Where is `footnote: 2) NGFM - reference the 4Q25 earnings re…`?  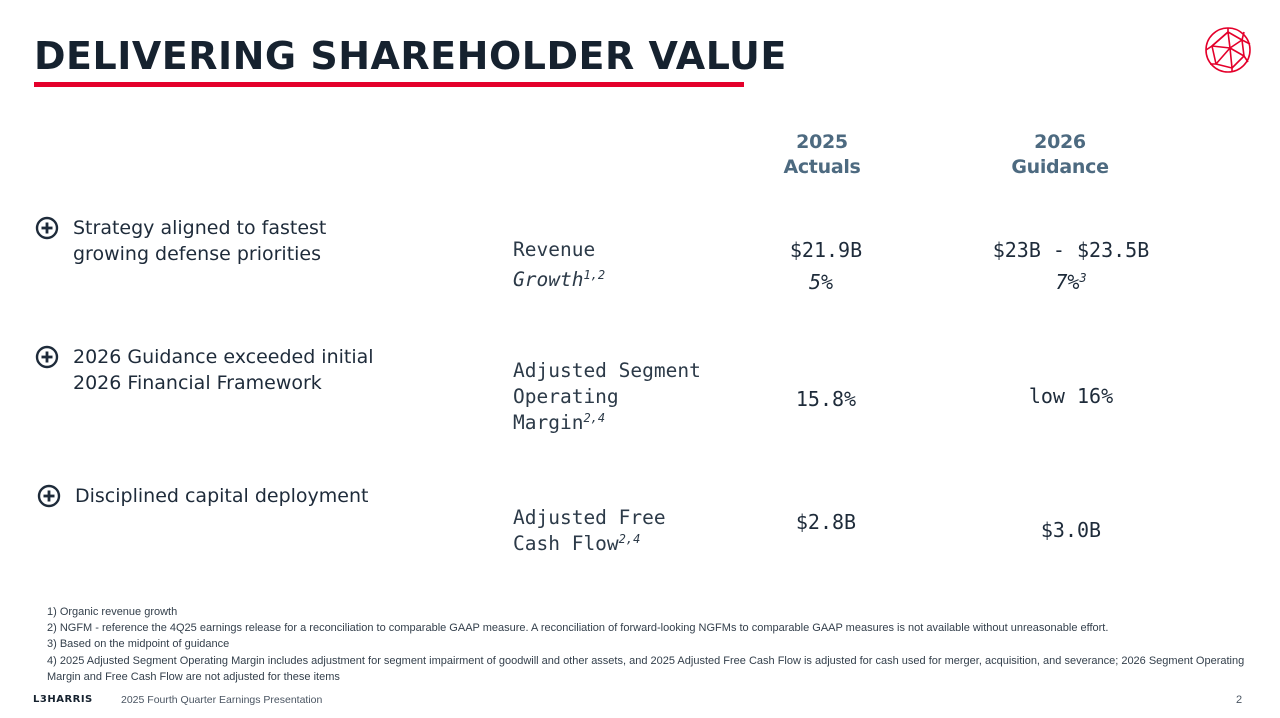
footnote: 2) NGFM - reference the 4Q25 earnings re… is located at coordinates (578, 628).